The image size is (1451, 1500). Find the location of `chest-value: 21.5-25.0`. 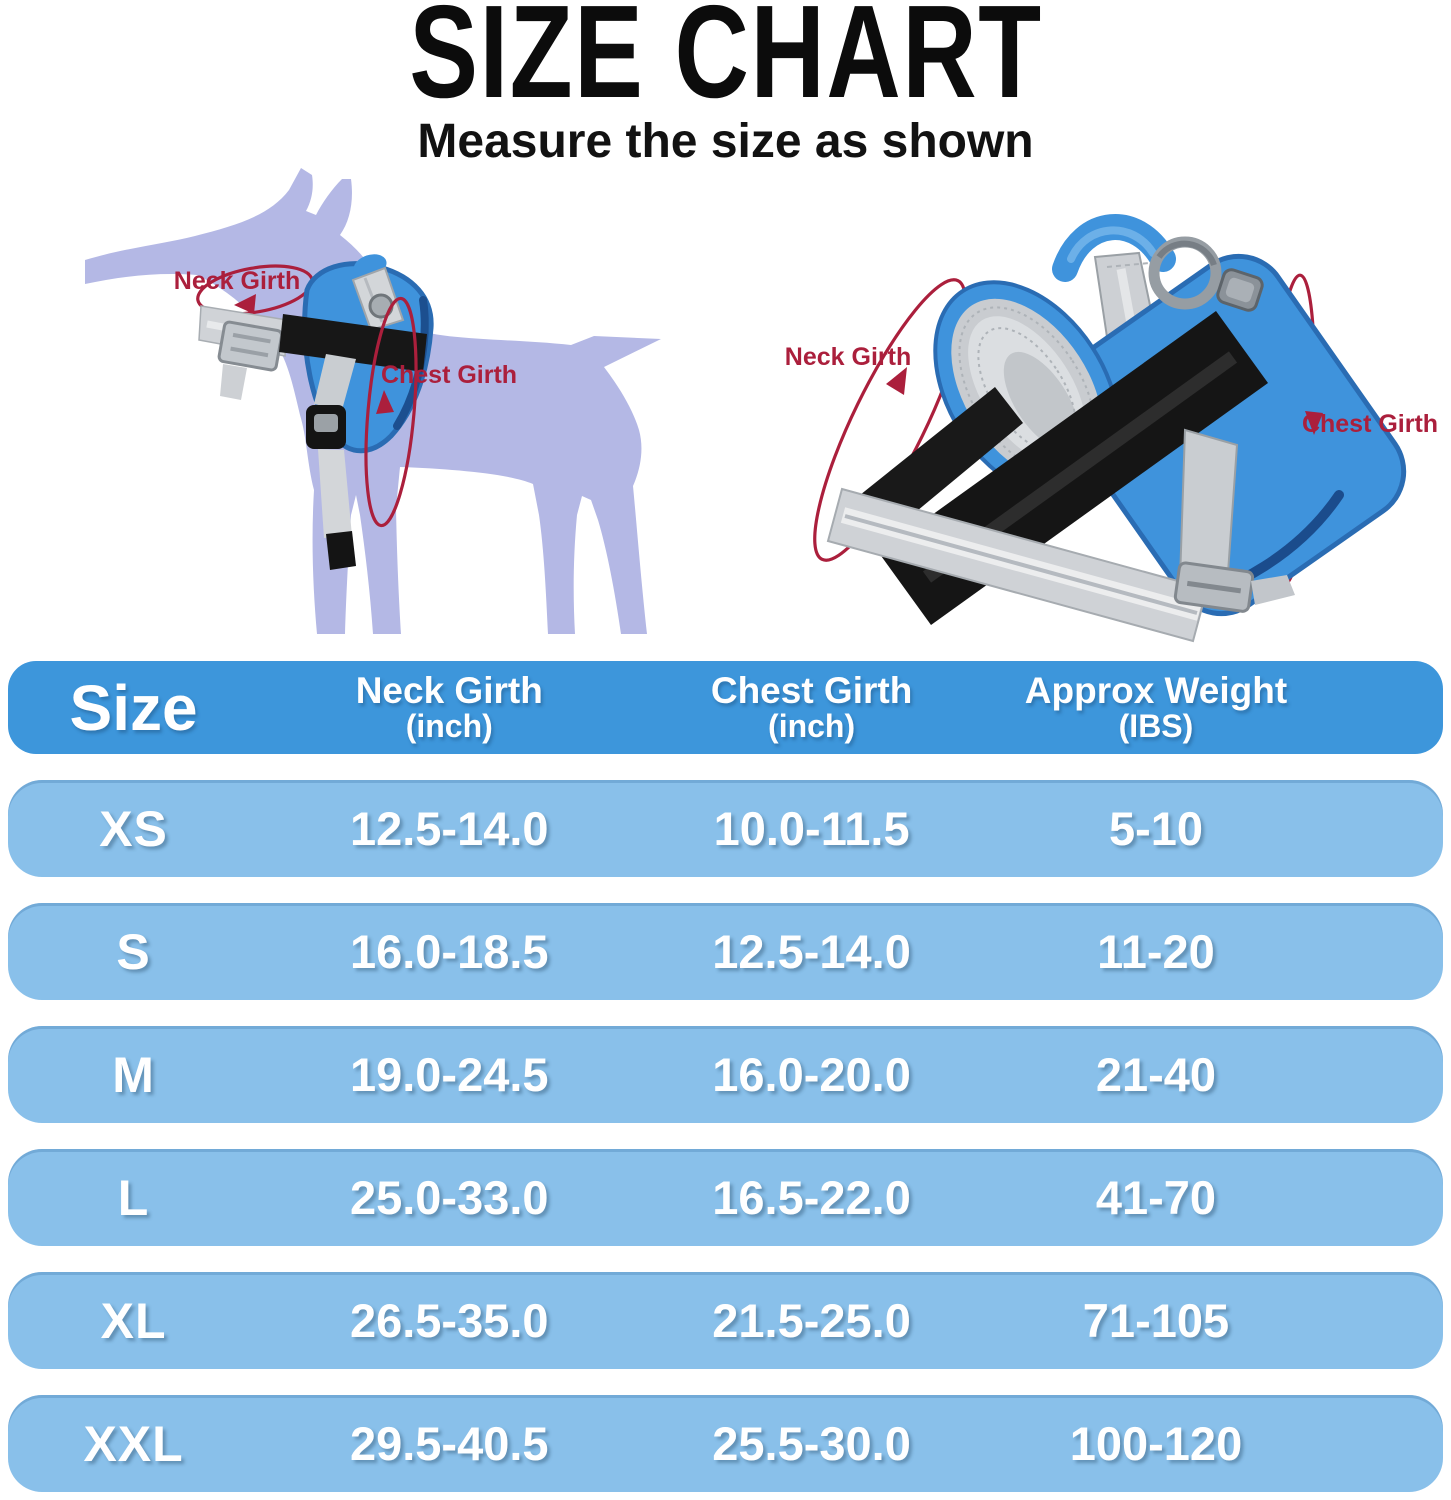

chest-value: 21.5-25.0 is located at coordinates (811, 1320).